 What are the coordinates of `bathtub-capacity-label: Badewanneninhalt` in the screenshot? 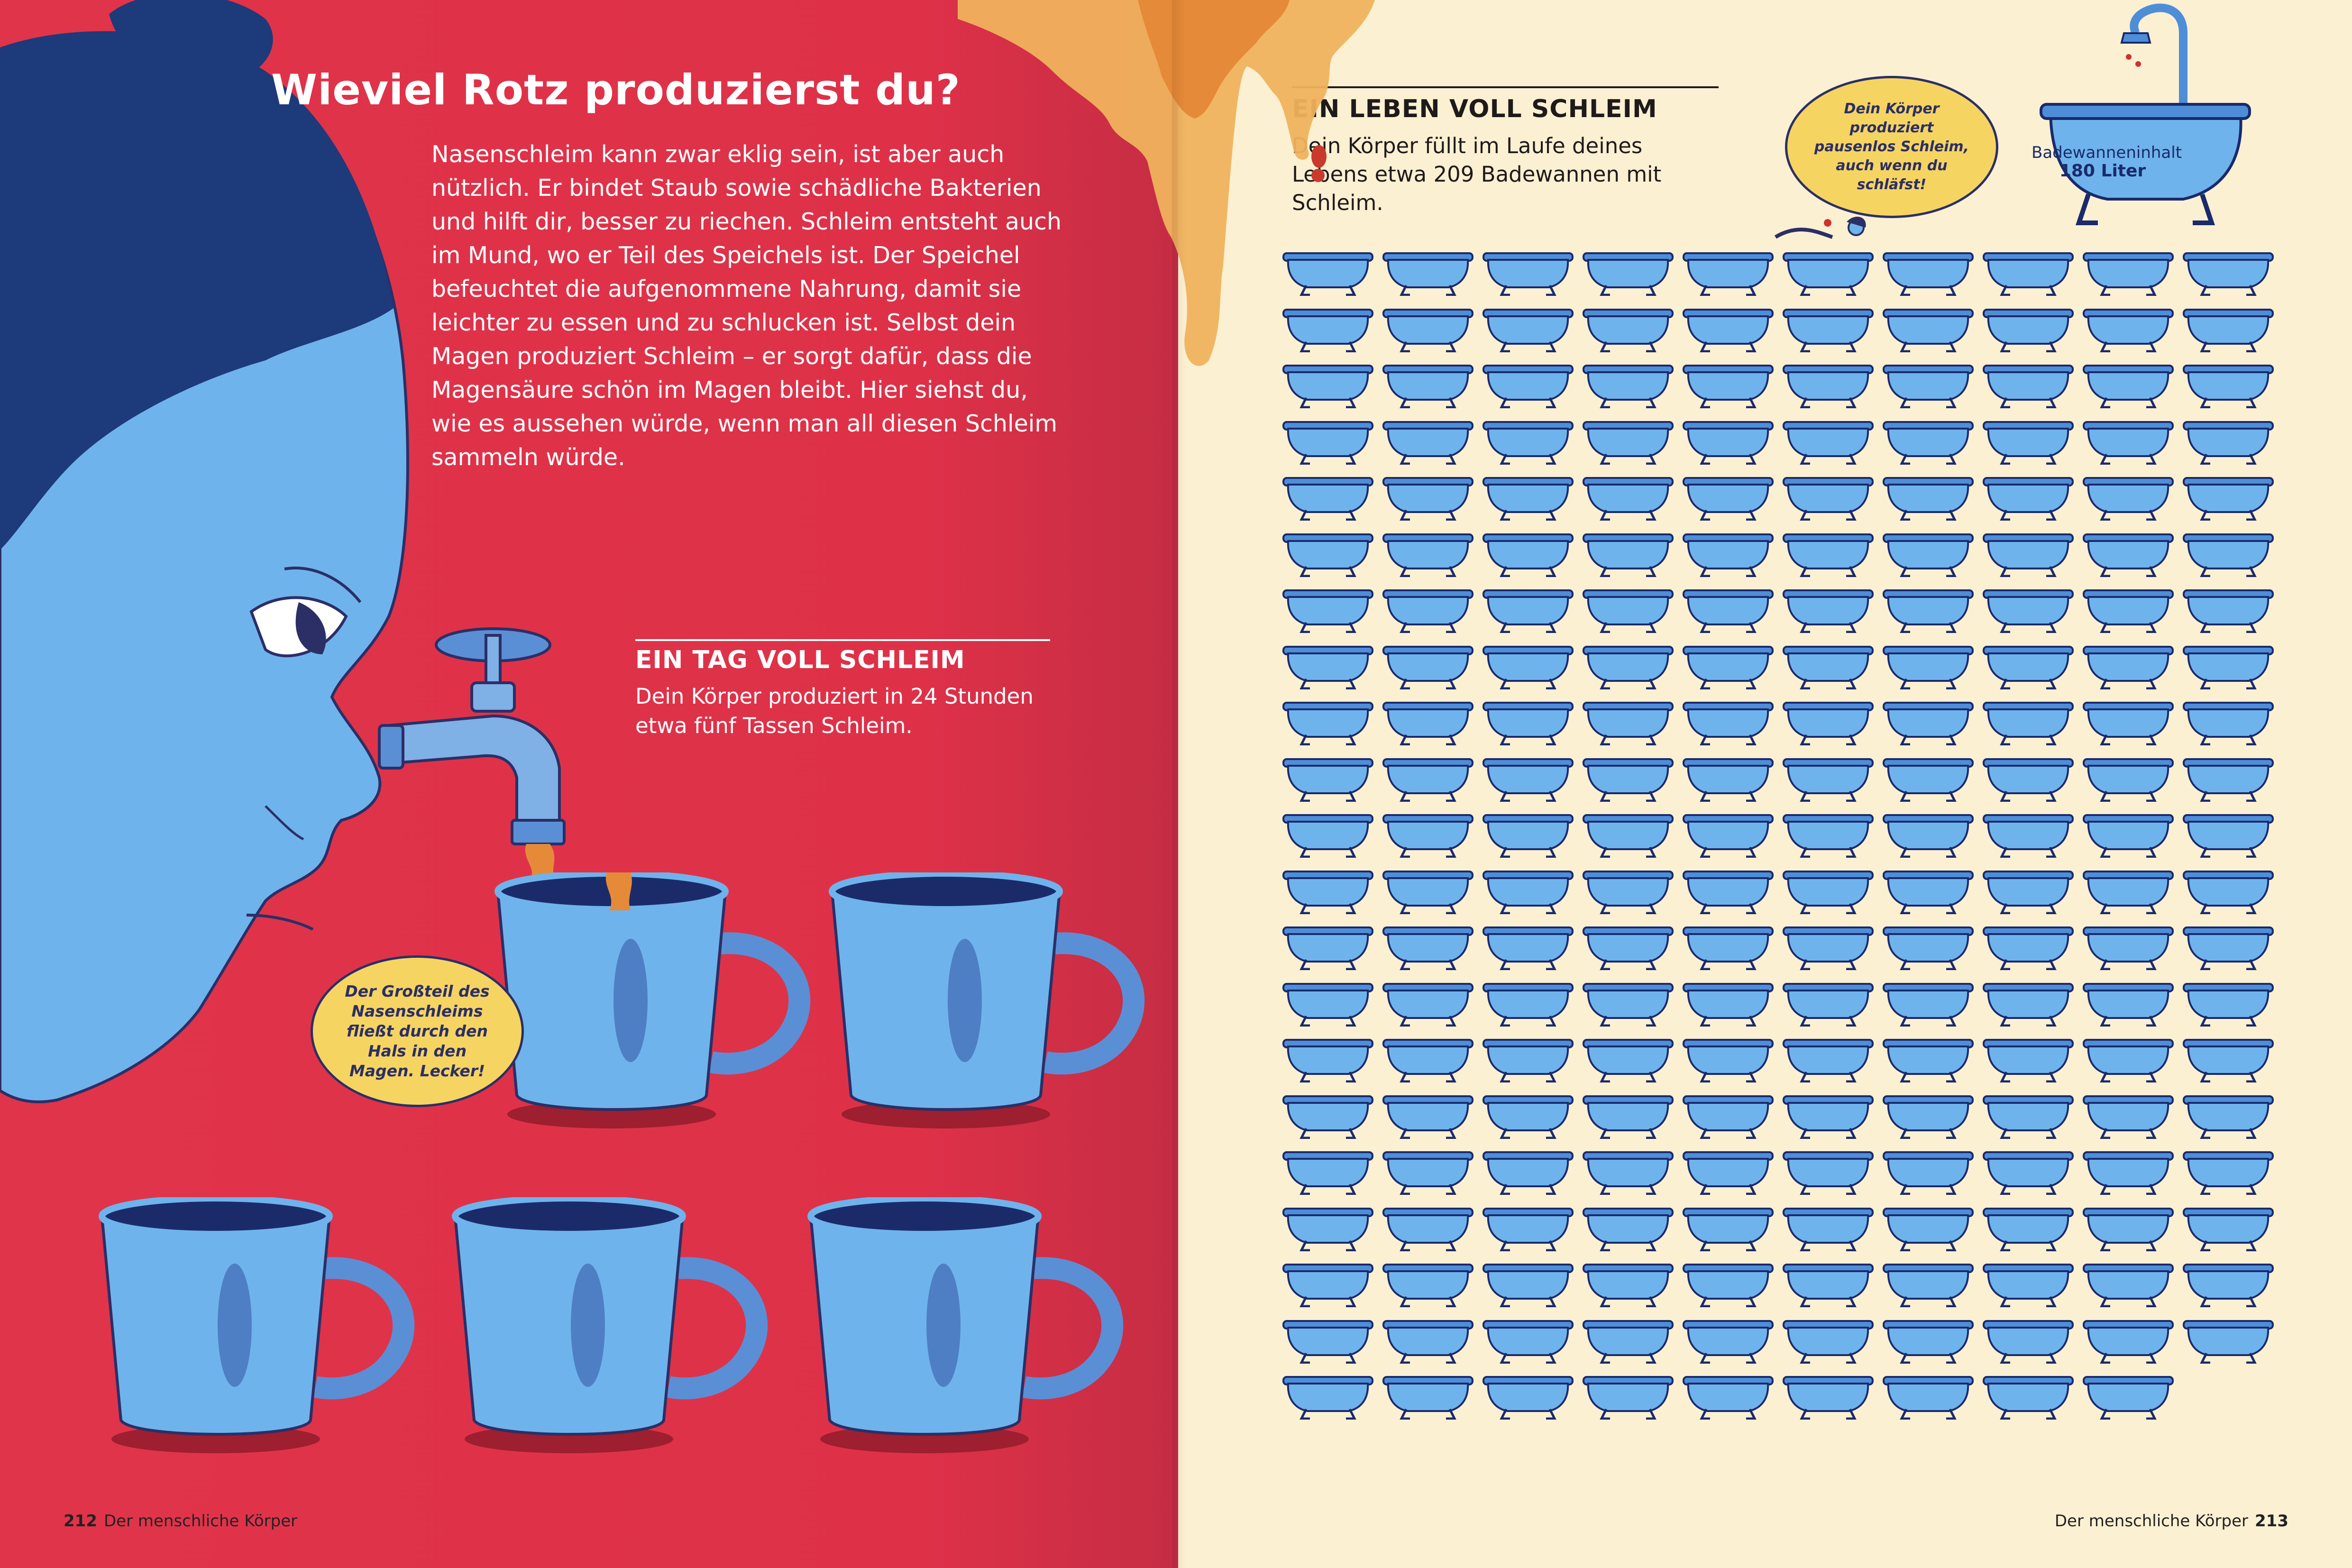 It's located at (2107, 152).